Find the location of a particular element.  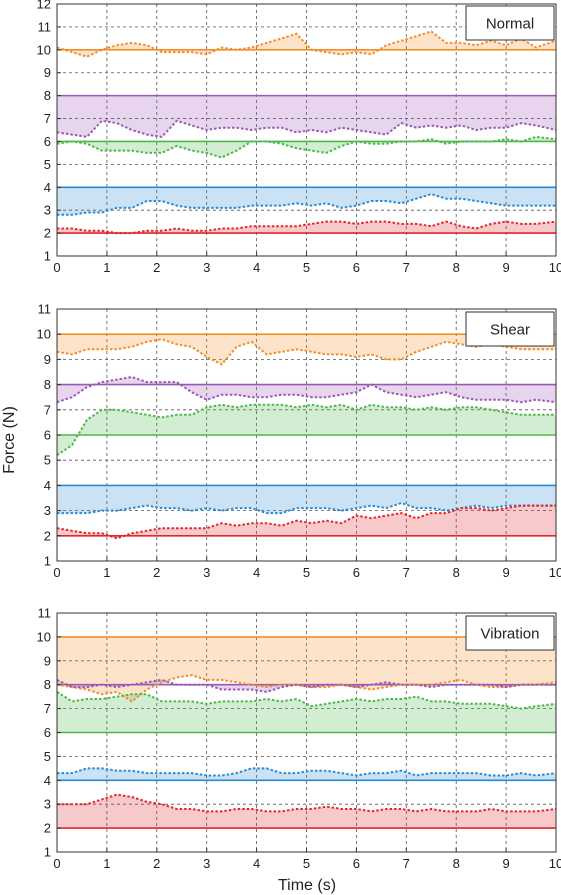

y-axis-label: Force (N) is located at coordinates (9, 440).